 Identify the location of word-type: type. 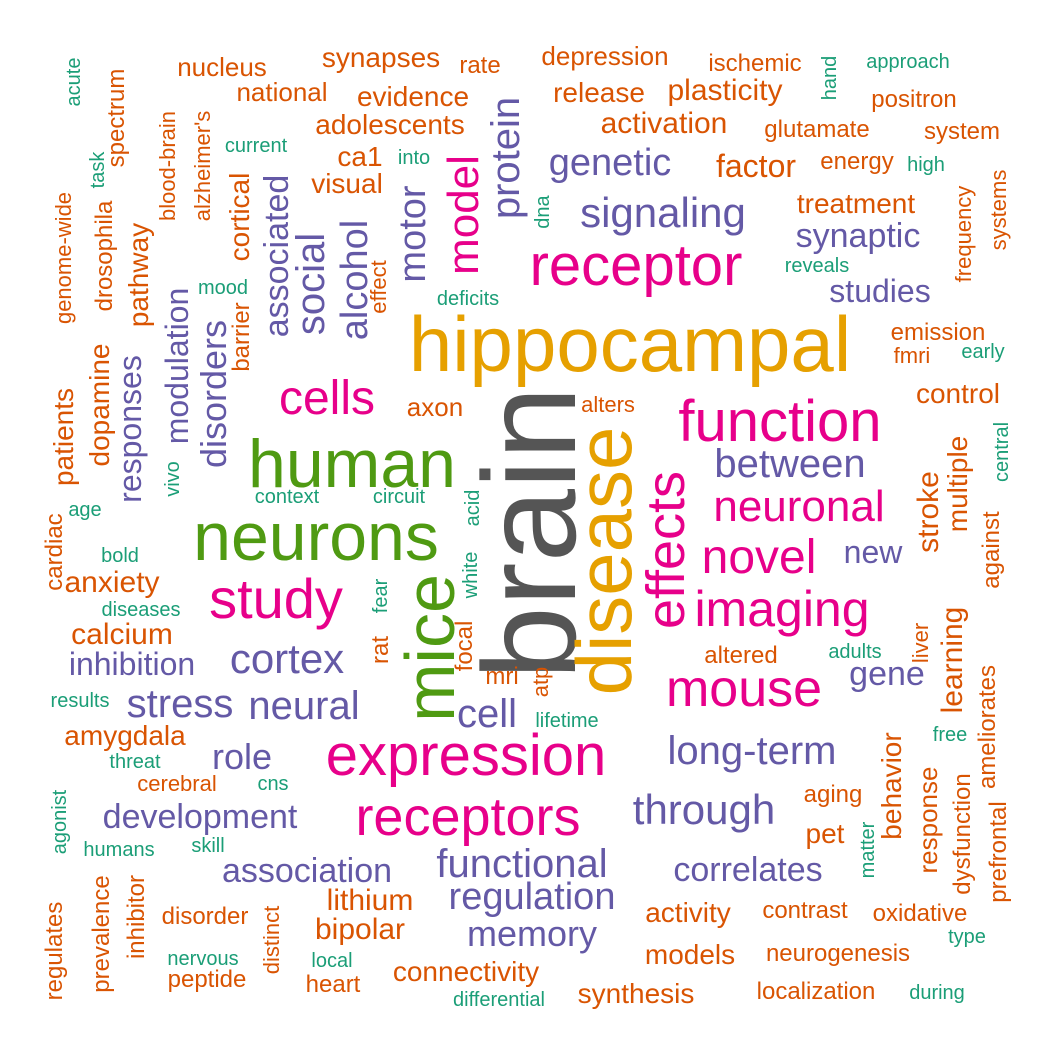
(967, 937).